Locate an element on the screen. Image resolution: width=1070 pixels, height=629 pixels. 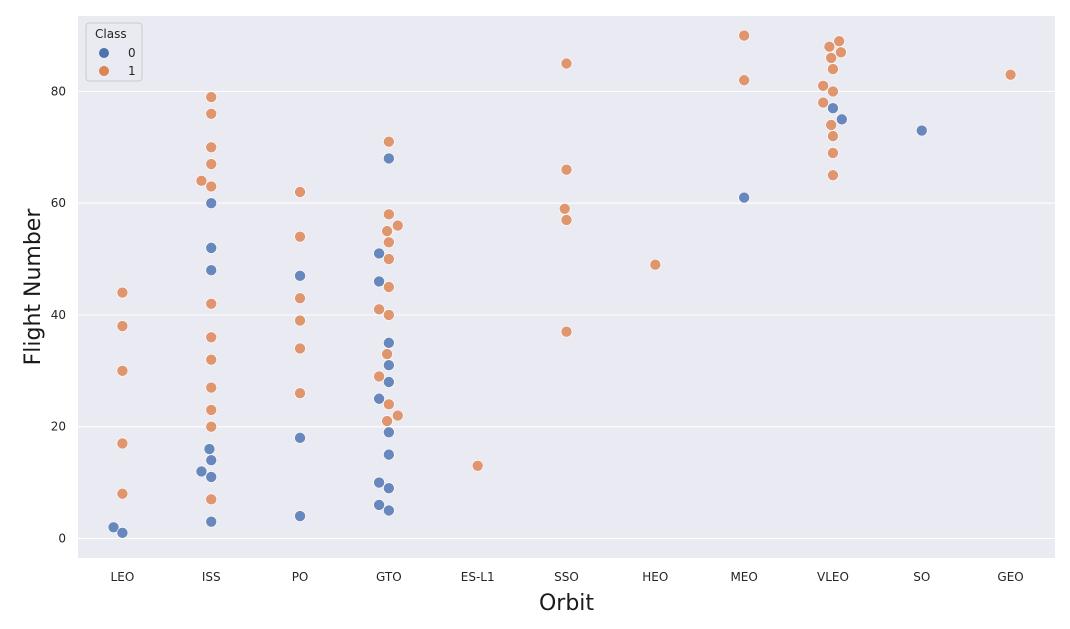
x-tick-label: VLEO is located at coordinates (833, 577).